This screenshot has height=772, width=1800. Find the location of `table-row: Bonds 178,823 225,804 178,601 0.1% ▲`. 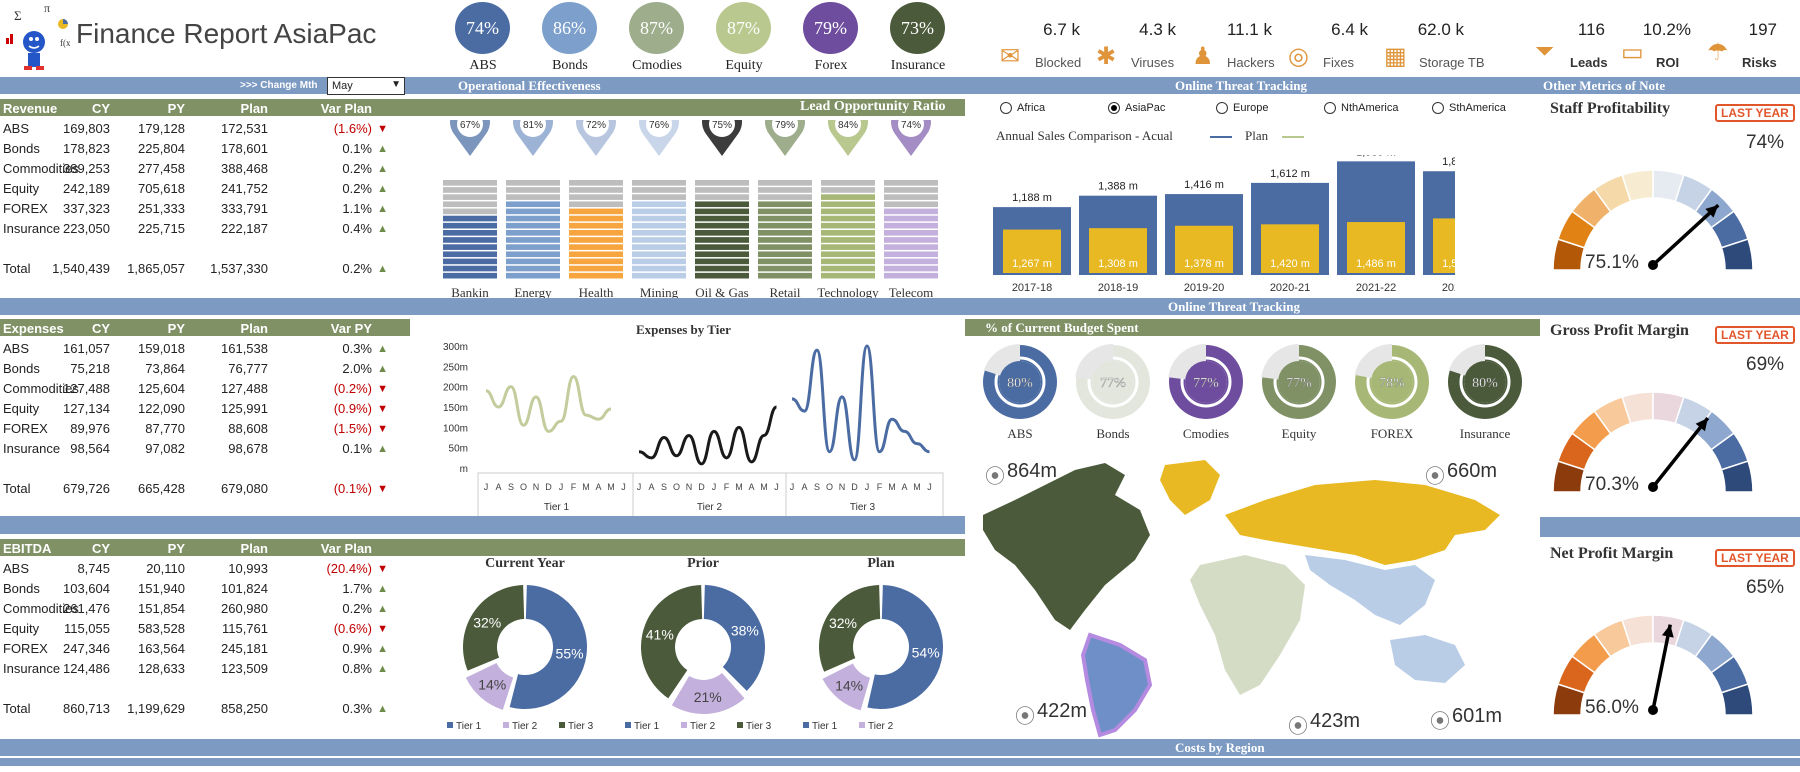

table-row: Bonds 178,823 225,804 178,601 0.1% ▲ is located at coordinates (205, 149).